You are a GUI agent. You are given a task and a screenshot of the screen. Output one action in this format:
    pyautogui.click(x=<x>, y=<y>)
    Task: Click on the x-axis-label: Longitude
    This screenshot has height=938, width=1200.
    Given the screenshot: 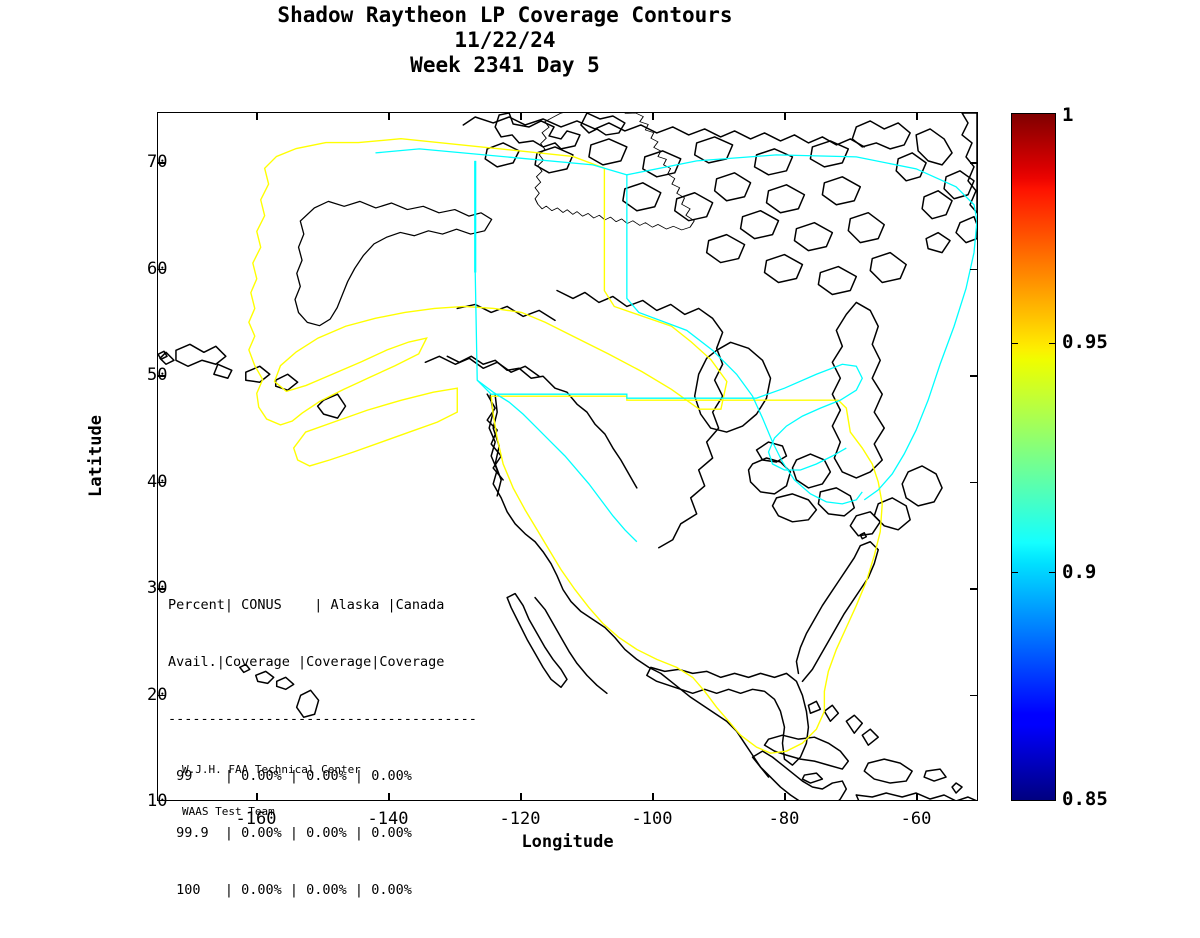 What is the action you would take?
    pyautogui.click(x=567, y=842)
    